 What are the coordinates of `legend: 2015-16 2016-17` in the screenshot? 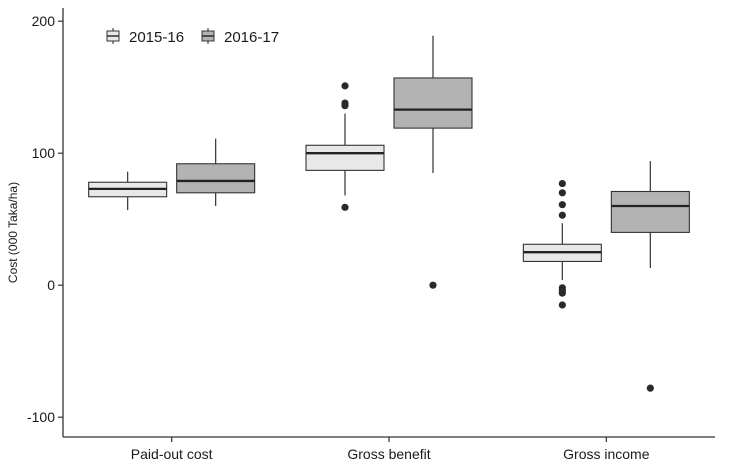 It's located at (192, 37).